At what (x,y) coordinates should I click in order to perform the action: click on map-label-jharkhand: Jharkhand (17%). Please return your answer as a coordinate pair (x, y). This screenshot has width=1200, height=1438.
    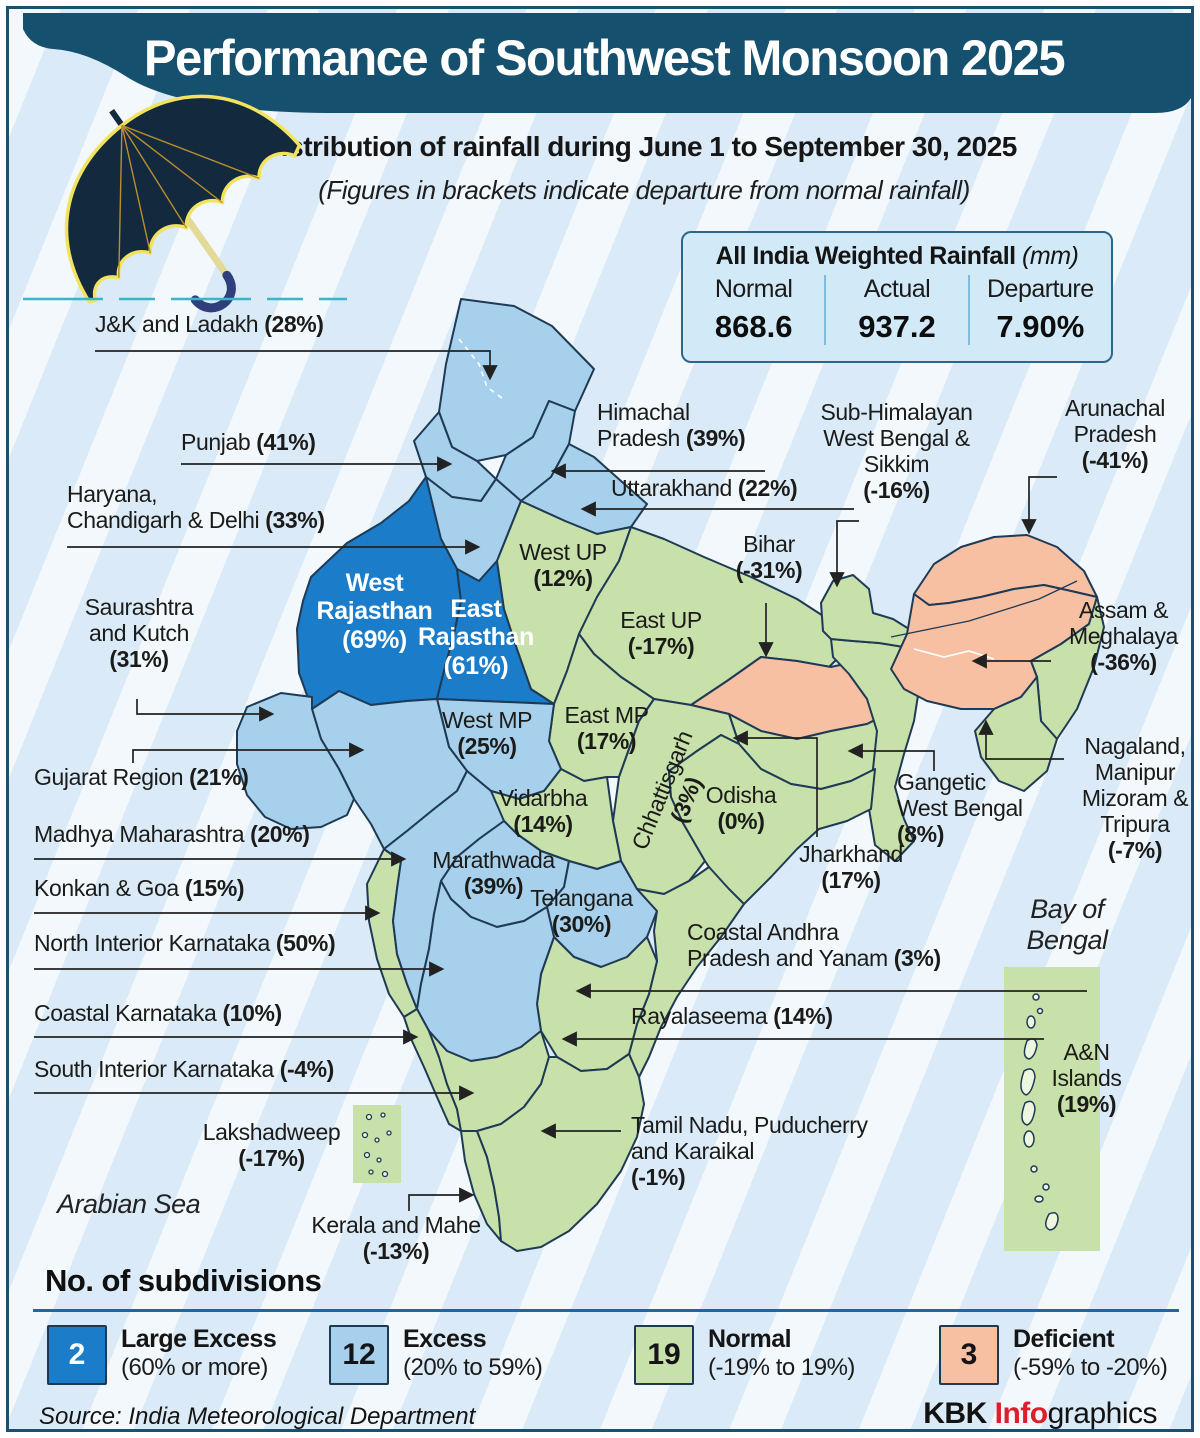
    Looking at the image, I should click on (851, 867).